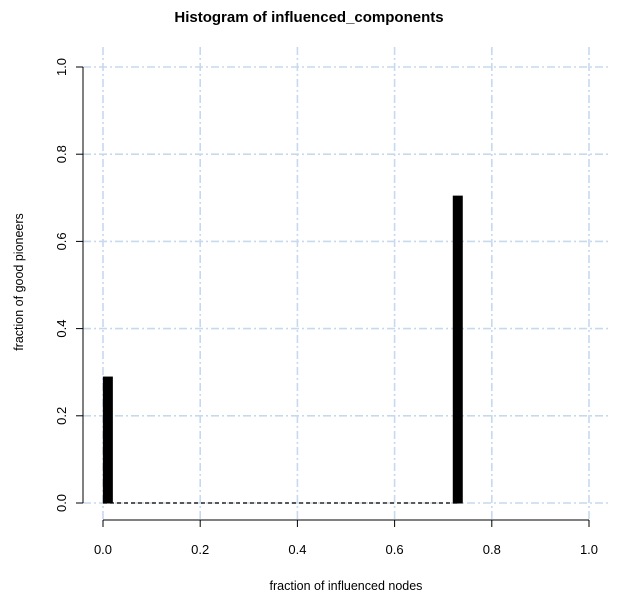 The image size is (618, 596). Describe the element at coordinates (200, 549) in the screenshot. I see `x-tick-label: 0.2` at that location.